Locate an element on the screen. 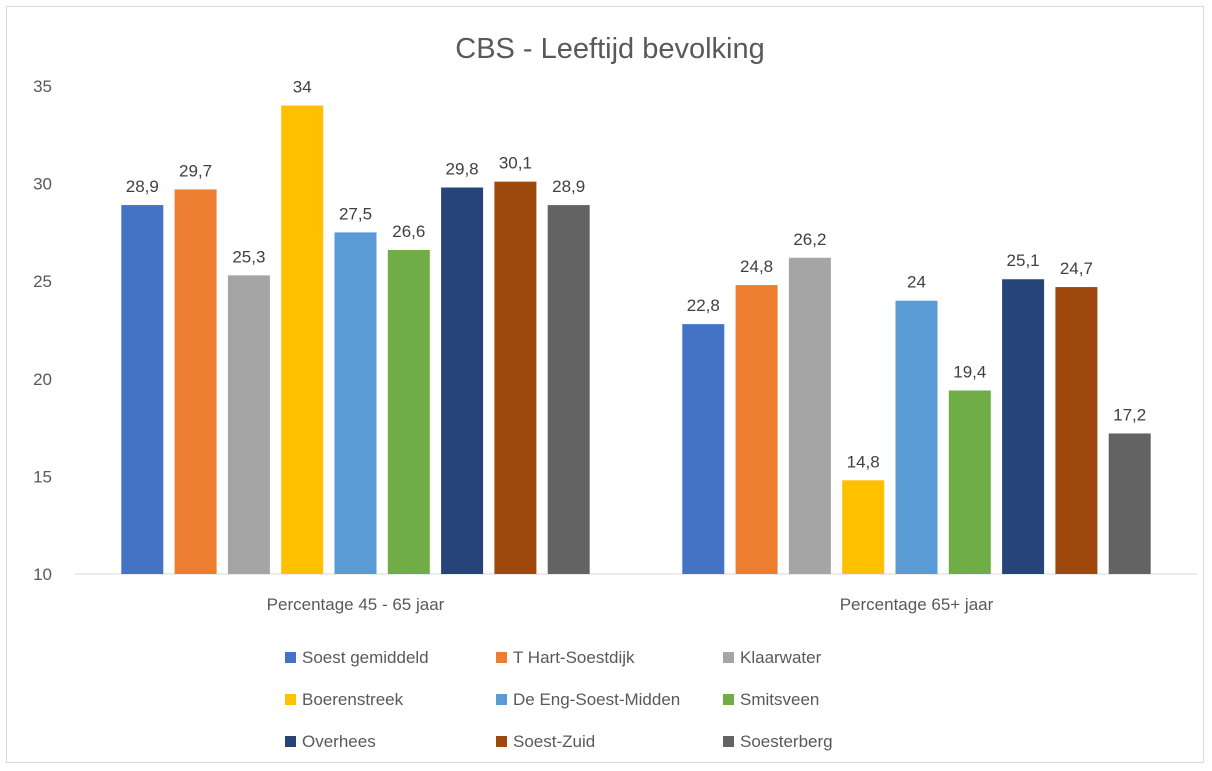 The width and height of the screenshot is (1212, 771). data-label: 14,8 is located at coordinates (863, 461).